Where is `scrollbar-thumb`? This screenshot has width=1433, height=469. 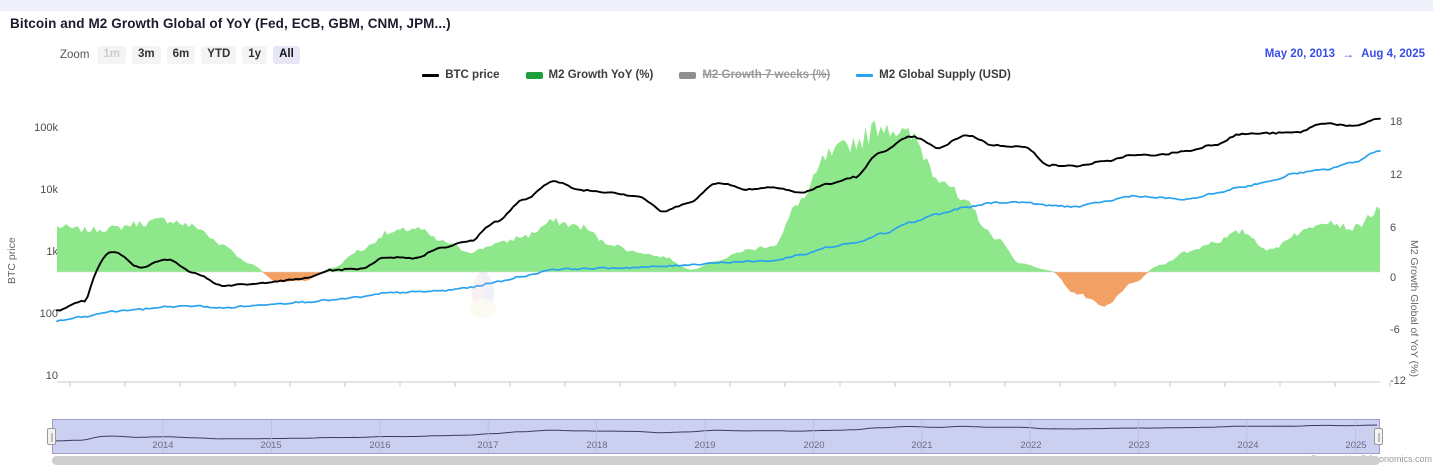
scrollbar-thumb is located at coordinates (716, 460).